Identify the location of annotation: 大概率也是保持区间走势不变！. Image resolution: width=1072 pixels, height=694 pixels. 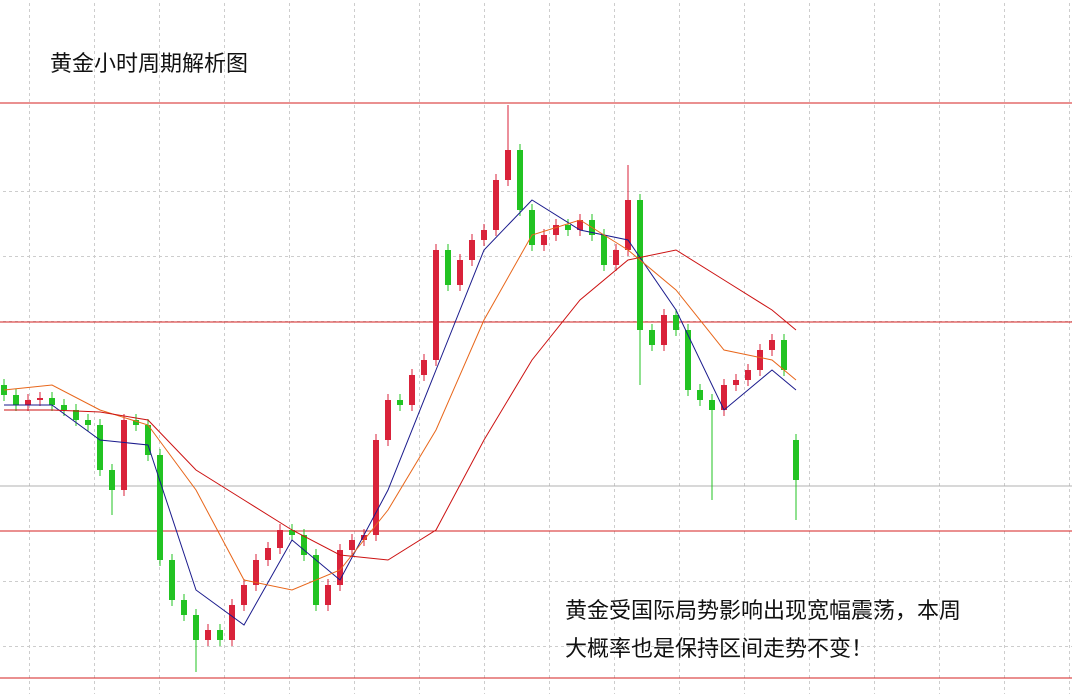
(719, 649).